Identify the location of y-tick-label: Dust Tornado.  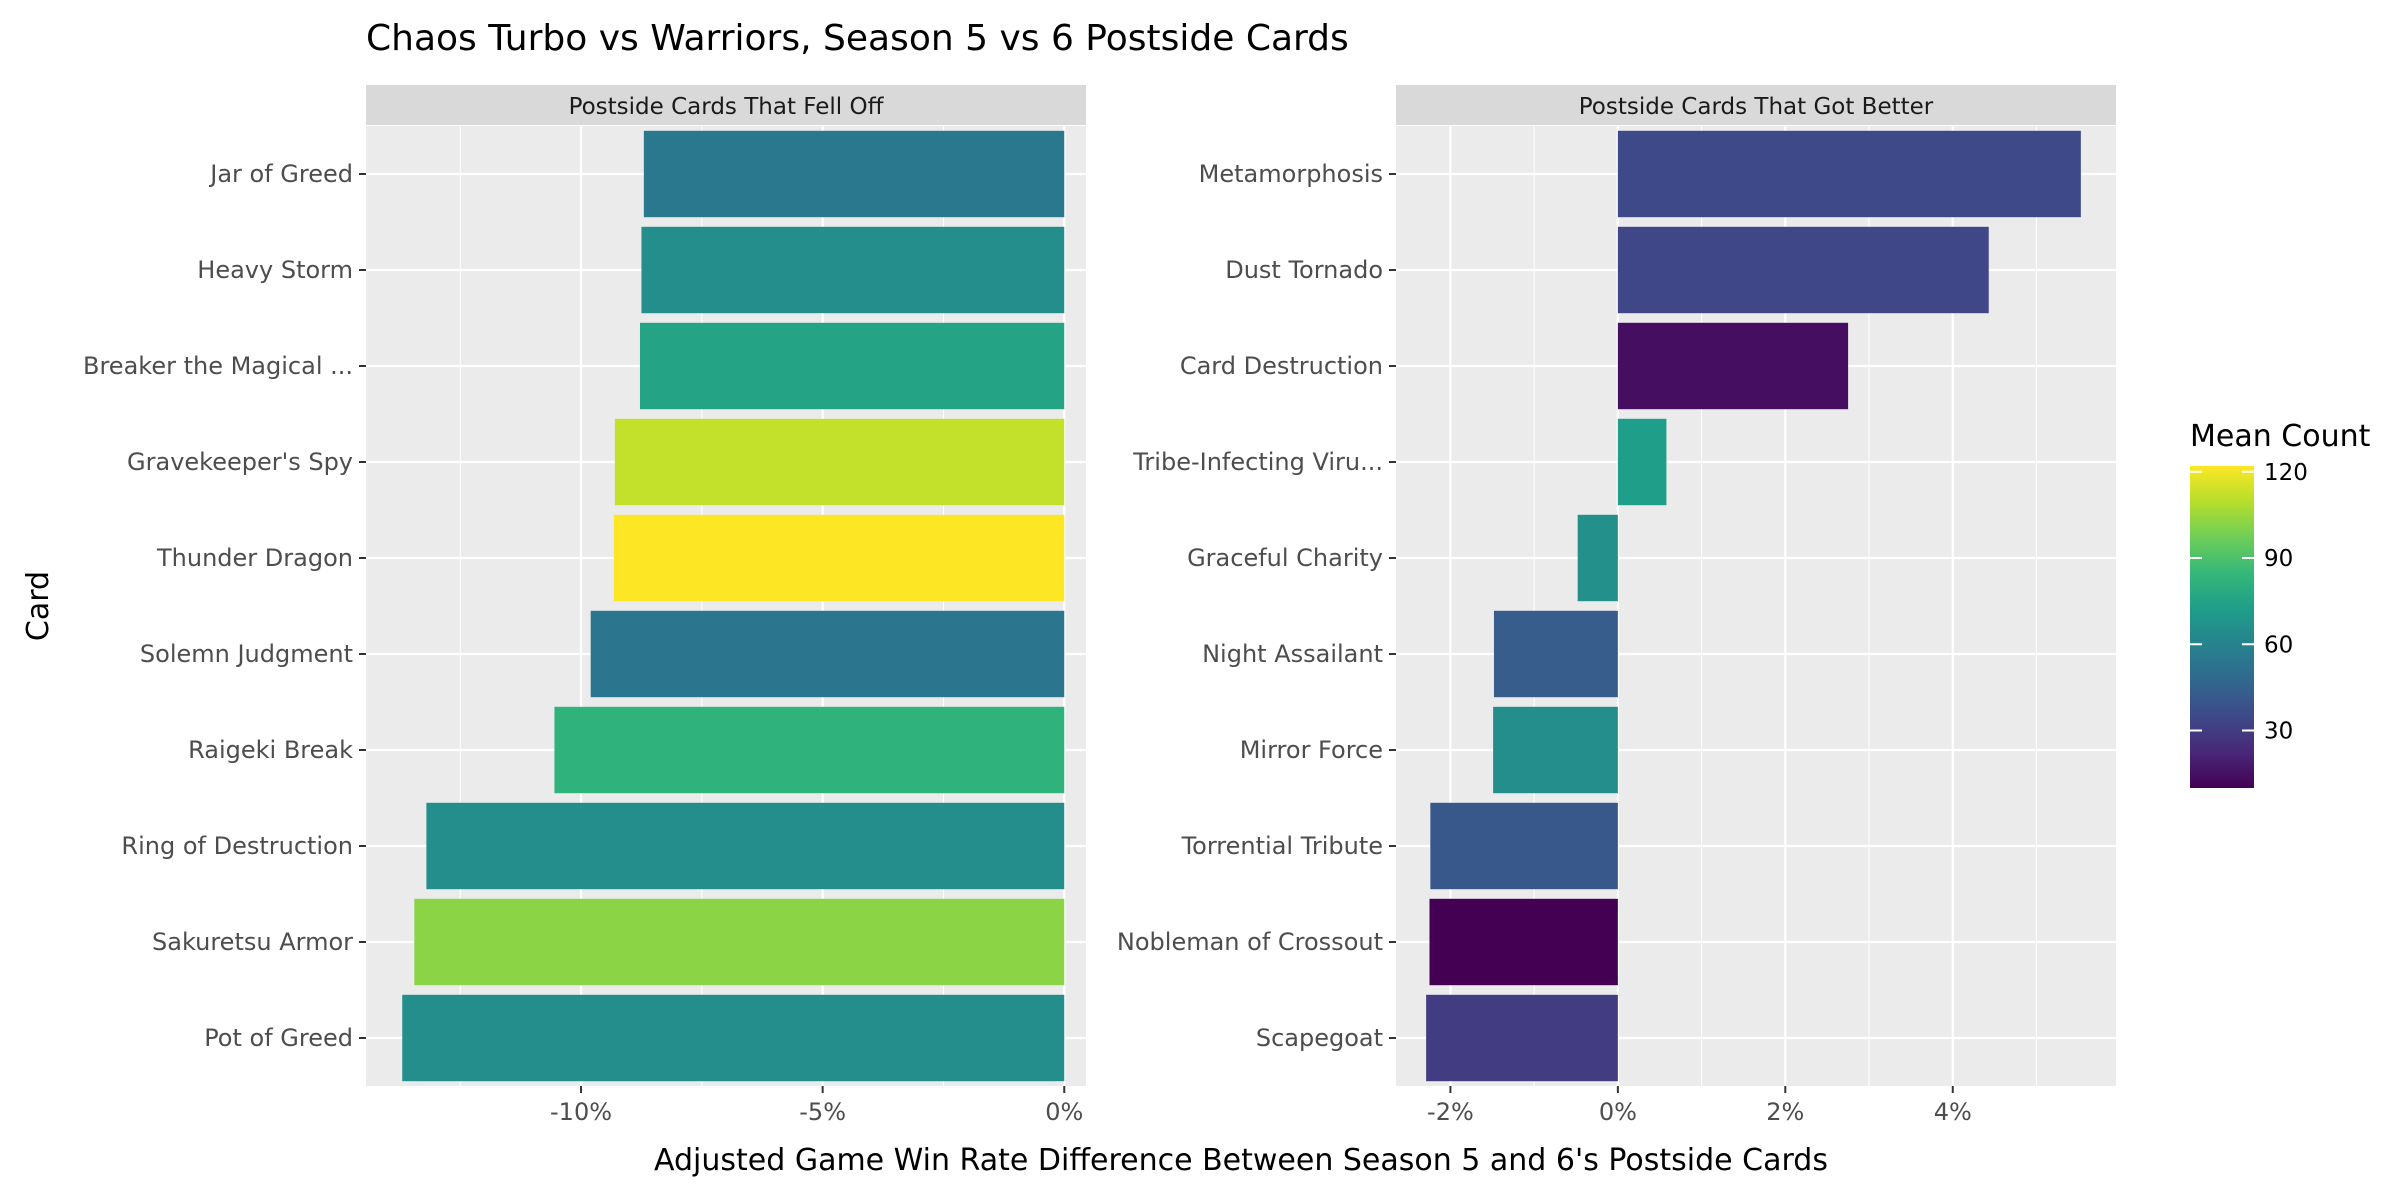
(1304, 270).